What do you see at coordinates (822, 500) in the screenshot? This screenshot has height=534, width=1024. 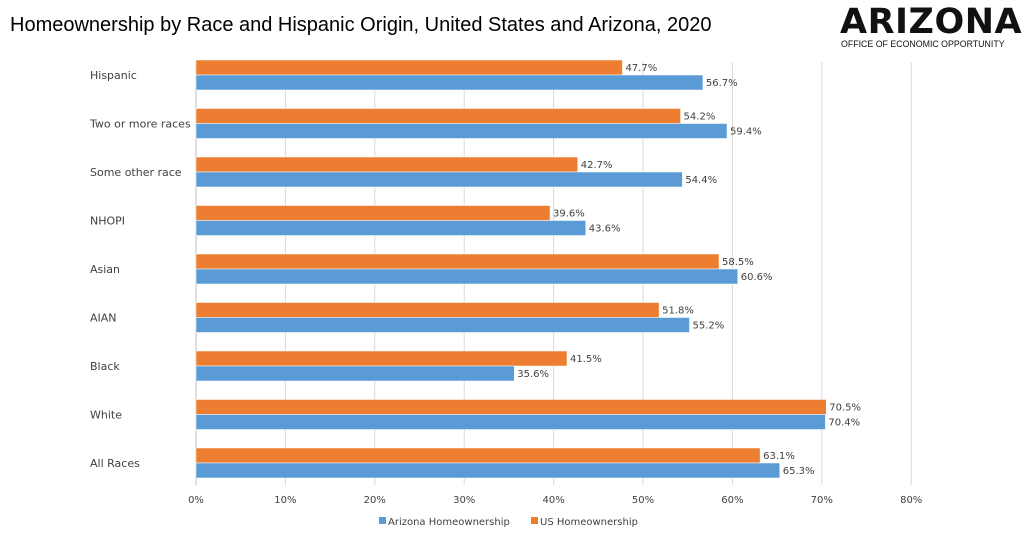 I see `x-tick-label: 70%` at bounding box center [822, 500].